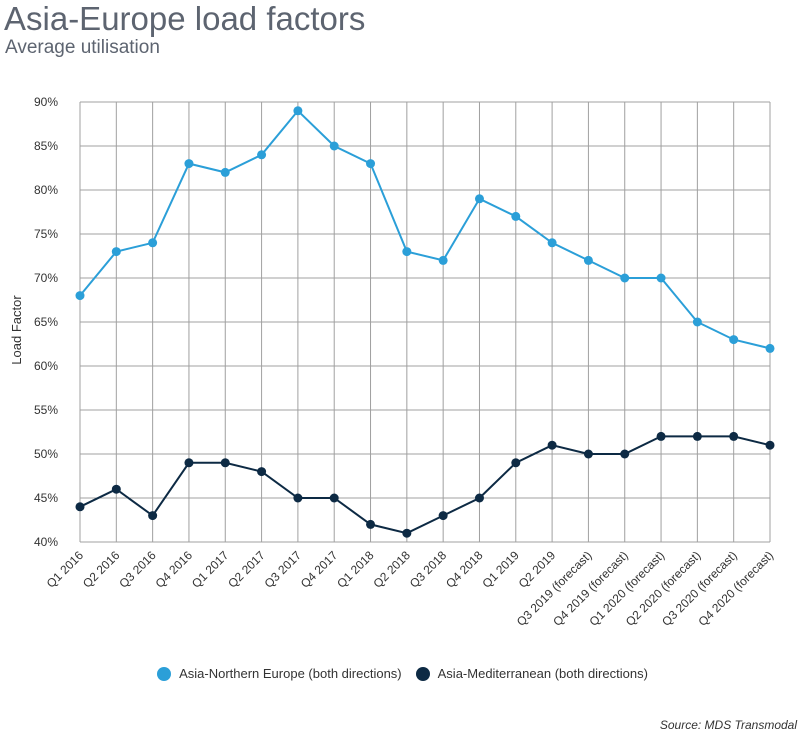  What do you see at coordinates (82, 47) in the screenshot?
I see `chart-subtitle: Average utilisation` at bounding box center [82, 47].